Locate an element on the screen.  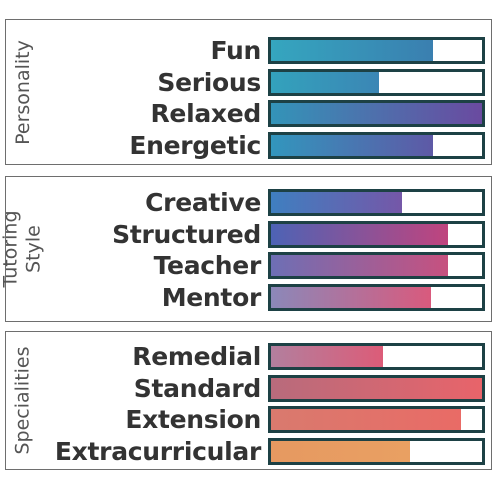
attribute-label: Extension is located at coordinates (193, 419).